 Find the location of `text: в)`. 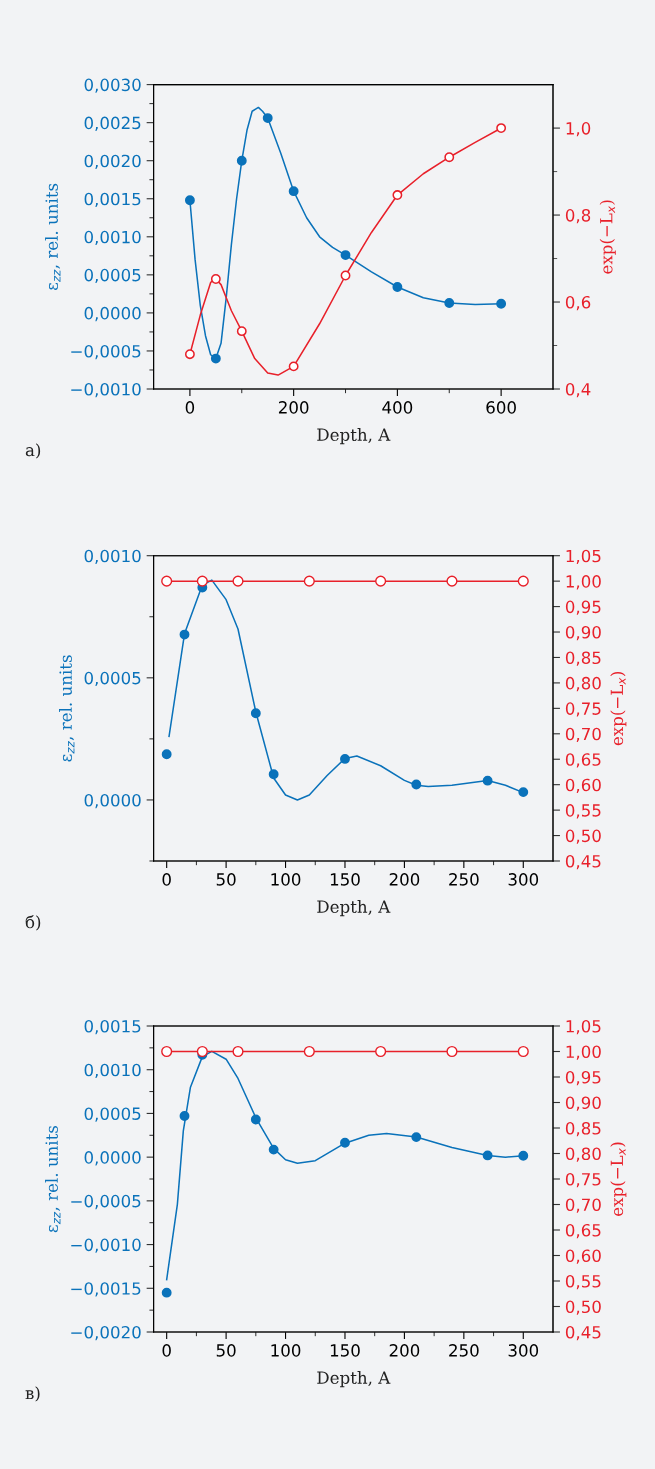

text: в) is located at coordinates (32, 1394).